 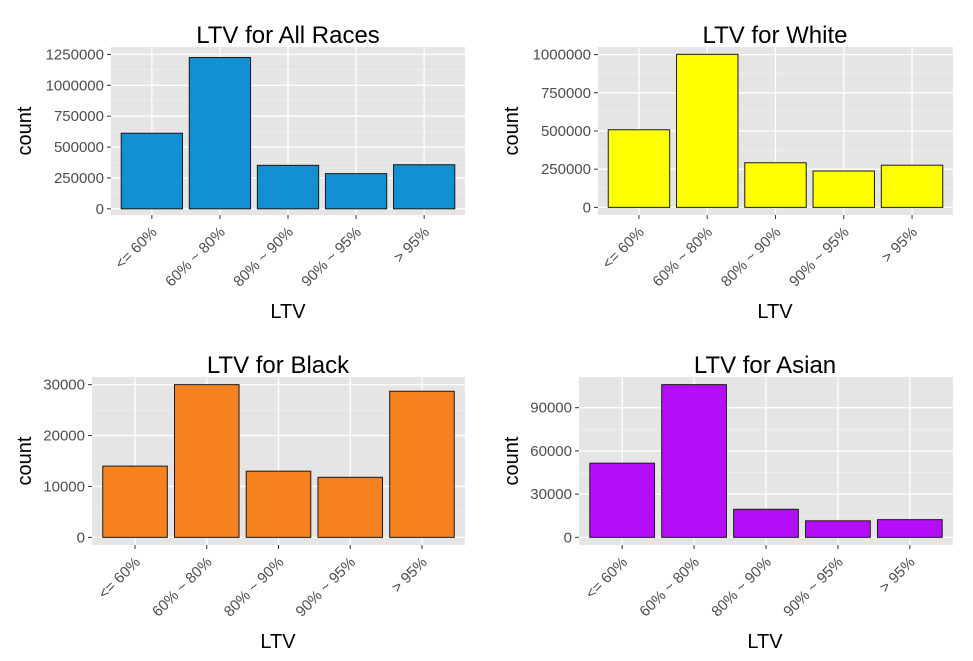 I want to click on y-tick-label: 20000, so click(x=64, y=436).